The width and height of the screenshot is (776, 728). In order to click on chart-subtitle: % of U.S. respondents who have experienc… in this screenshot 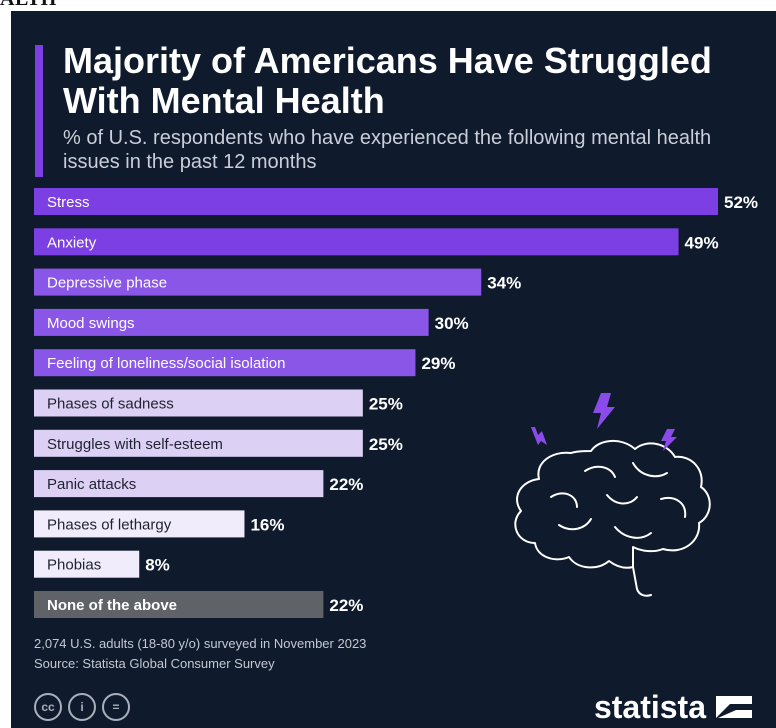, I will do `click(387, 150)`.